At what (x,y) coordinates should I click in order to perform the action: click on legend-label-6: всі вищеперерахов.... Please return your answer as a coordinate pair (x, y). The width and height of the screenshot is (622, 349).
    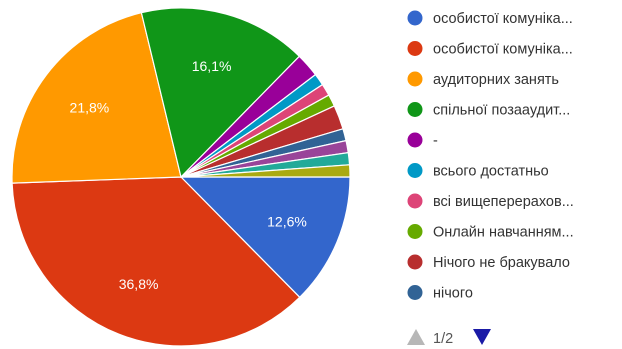
    Looking at the image, I should click on (503, 202).